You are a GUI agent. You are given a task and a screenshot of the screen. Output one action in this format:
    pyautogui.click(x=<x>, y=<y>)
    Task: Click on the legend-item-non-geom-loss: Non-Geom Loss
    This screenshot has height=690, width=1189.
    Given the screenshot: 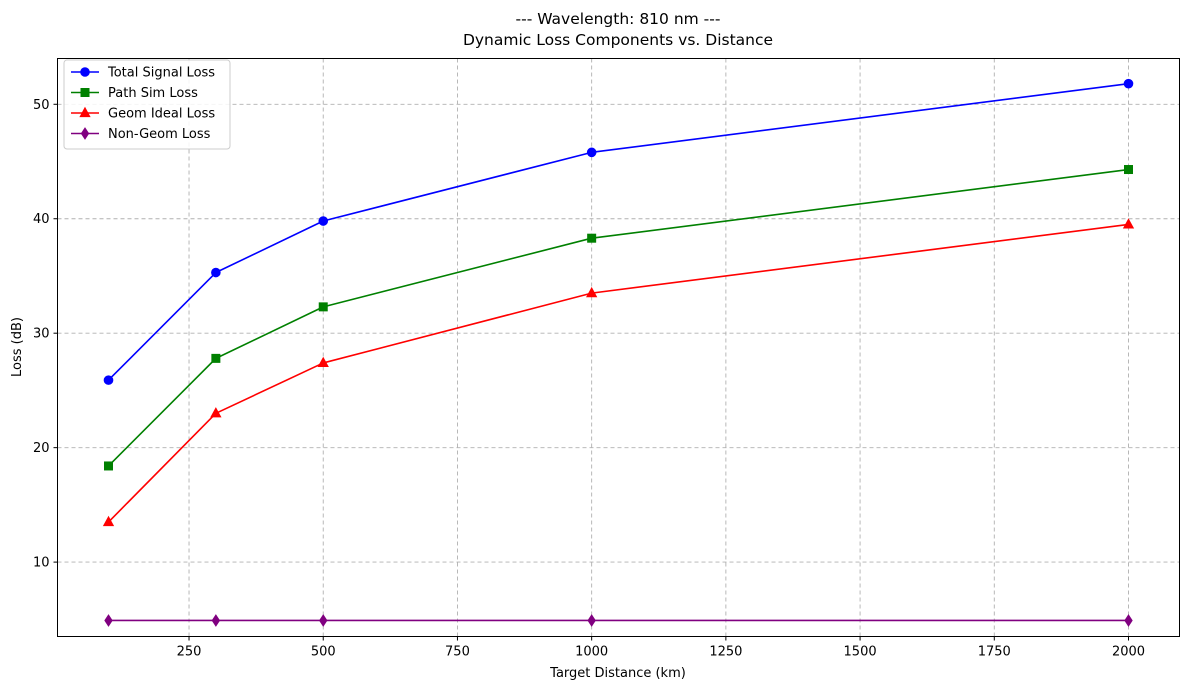 What is the action you would take?
    pyautogui.click(x=141, y=134)
    